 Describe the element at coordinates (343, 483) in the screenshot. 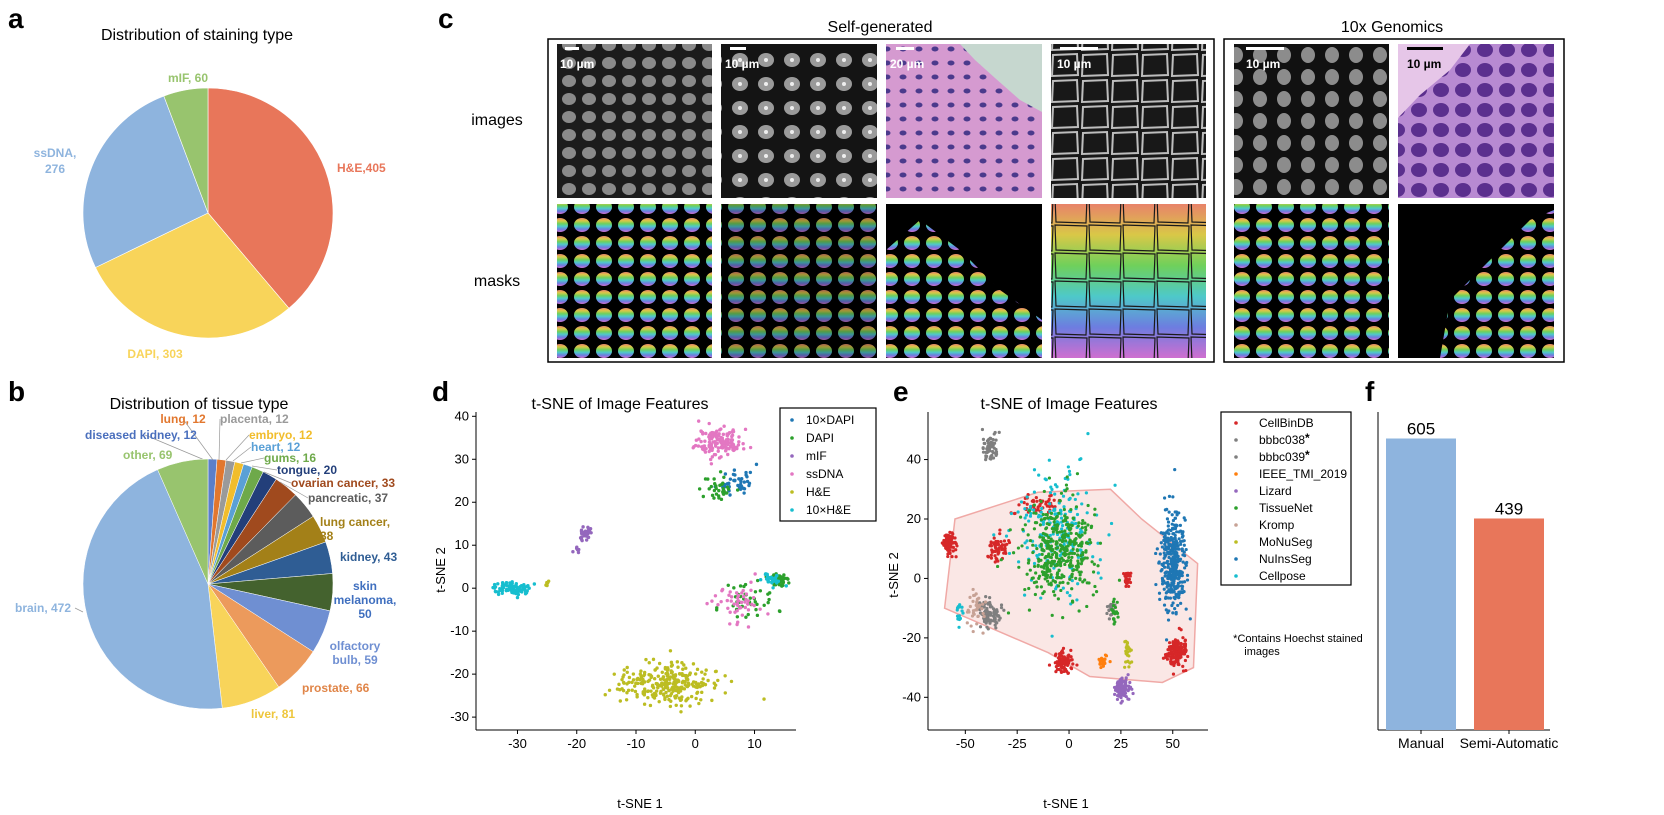

I see `pie-b-label: ovarian cancer, 33` at that location.